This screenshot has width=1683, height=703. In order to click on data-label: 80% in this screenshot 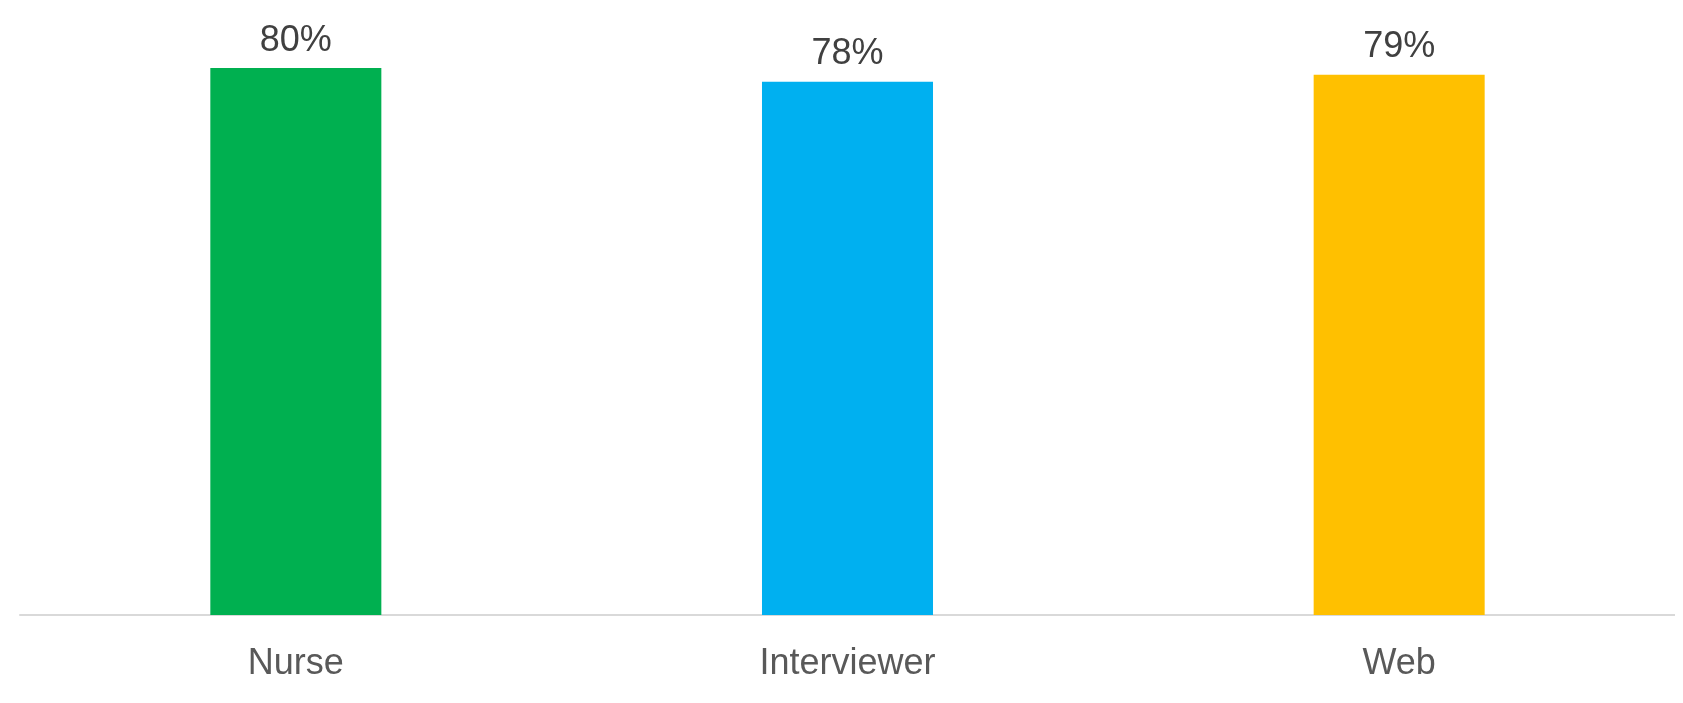, I will do `click(295, 38)`.